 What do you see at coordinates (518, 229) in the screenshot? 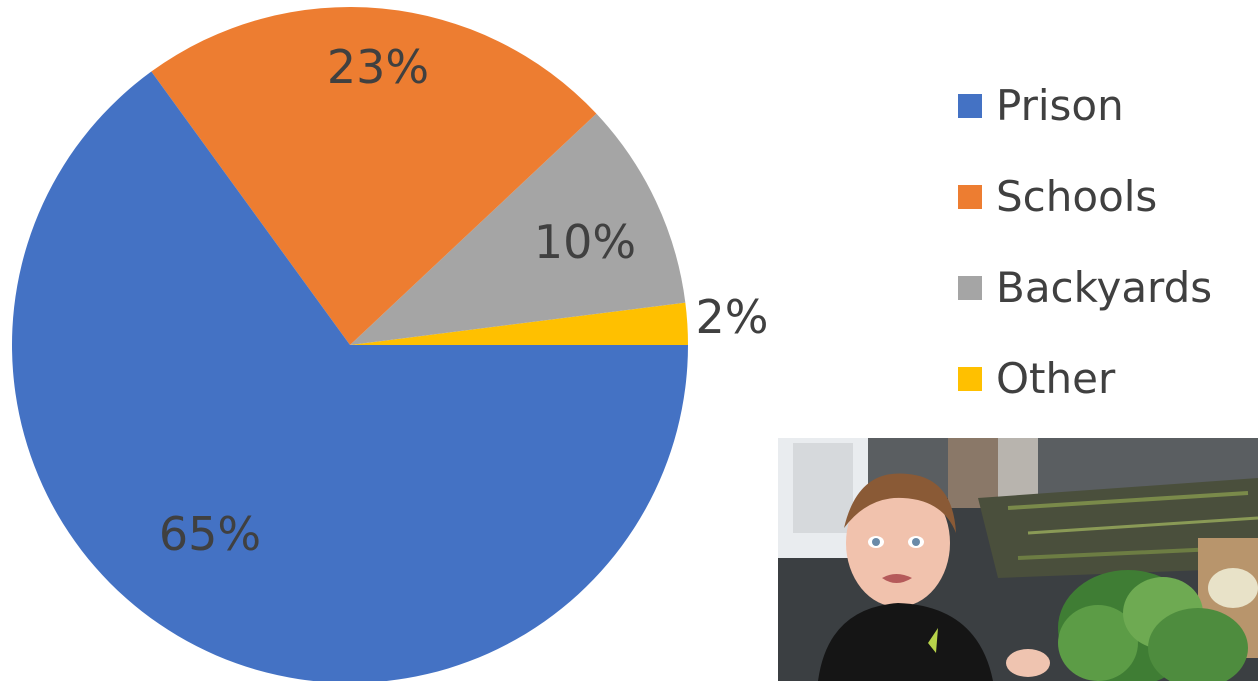
I see `pie-slice-backyards` at bounding box center [518, 229].